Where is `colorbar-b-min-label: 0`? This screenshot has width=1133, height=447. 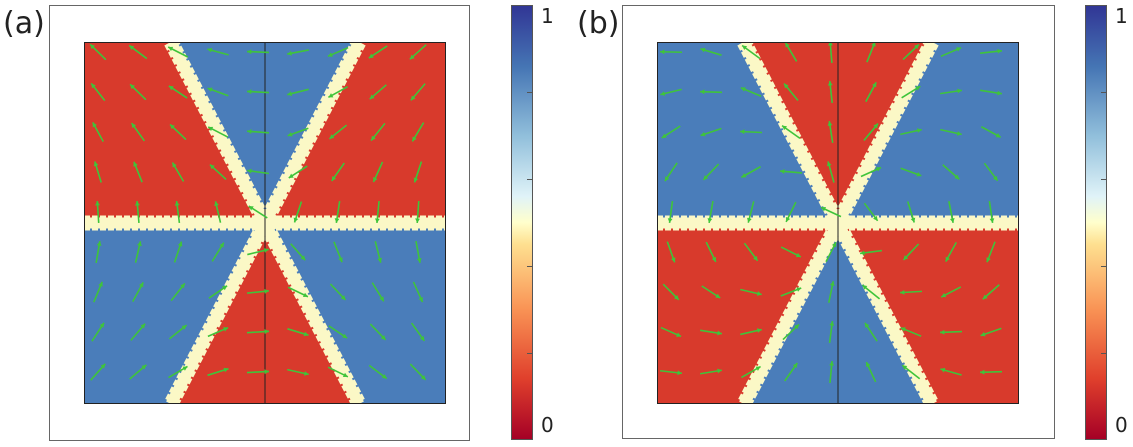 colorbar-b-min-label: 0 is located at coordinates (1121, 425).